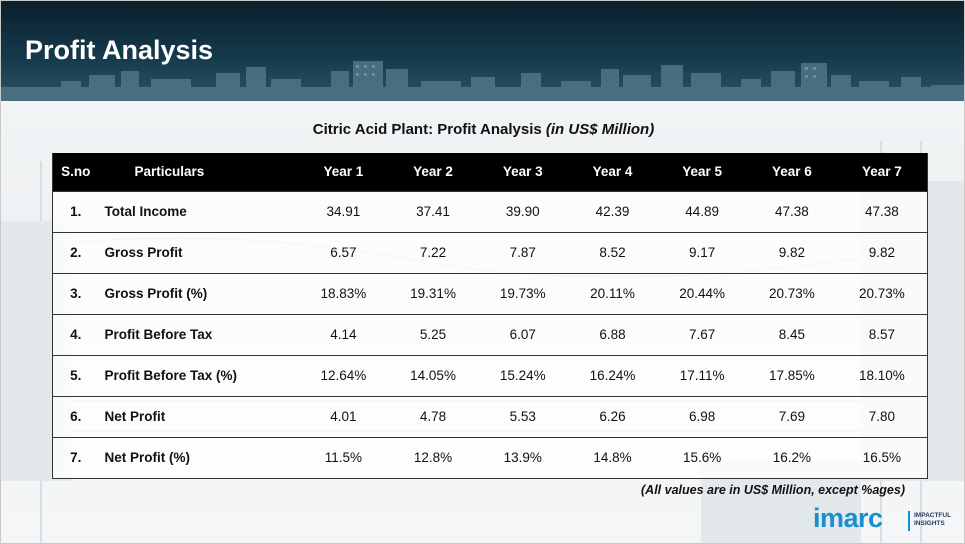 Image resolution: width=965 pixels, height=544 pixels. I want to click on table-cell: 44.89, so click(702, 211).